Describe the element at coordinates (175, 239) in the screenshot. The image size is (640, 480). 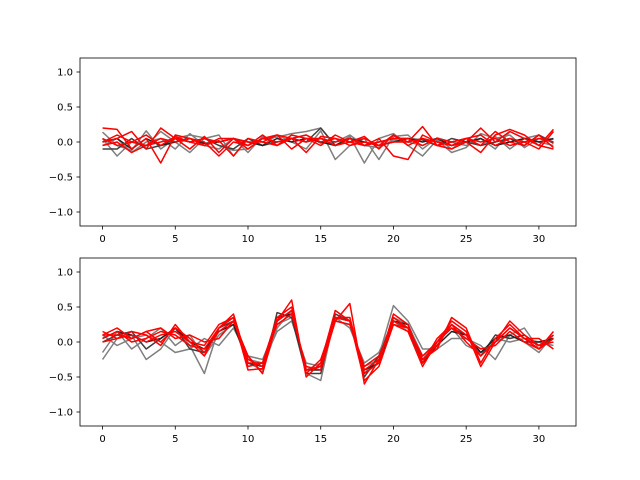
I see `top-x-tick-label: 5` at that location.